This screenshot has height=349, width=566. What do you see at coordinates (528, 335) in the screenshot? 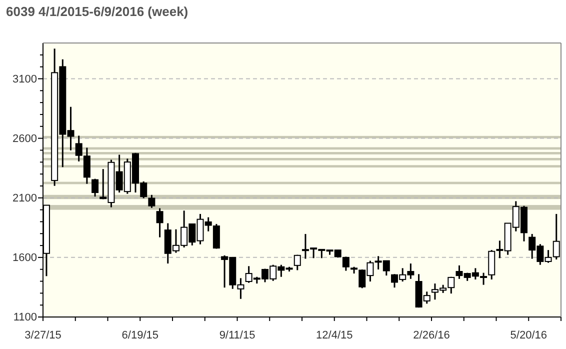
I see `x-tick-label: 5/20/16` at bounding box center [528, 335].